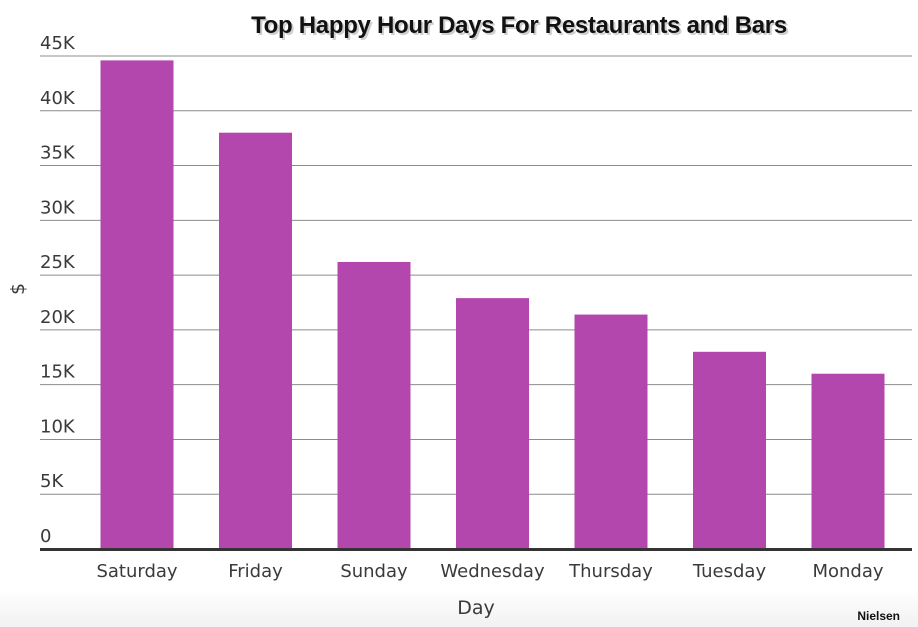  What do you see at coordinates (18, 289) in the screenshot?
I see `y-axis-title: $` at bounding box center [18, 289].